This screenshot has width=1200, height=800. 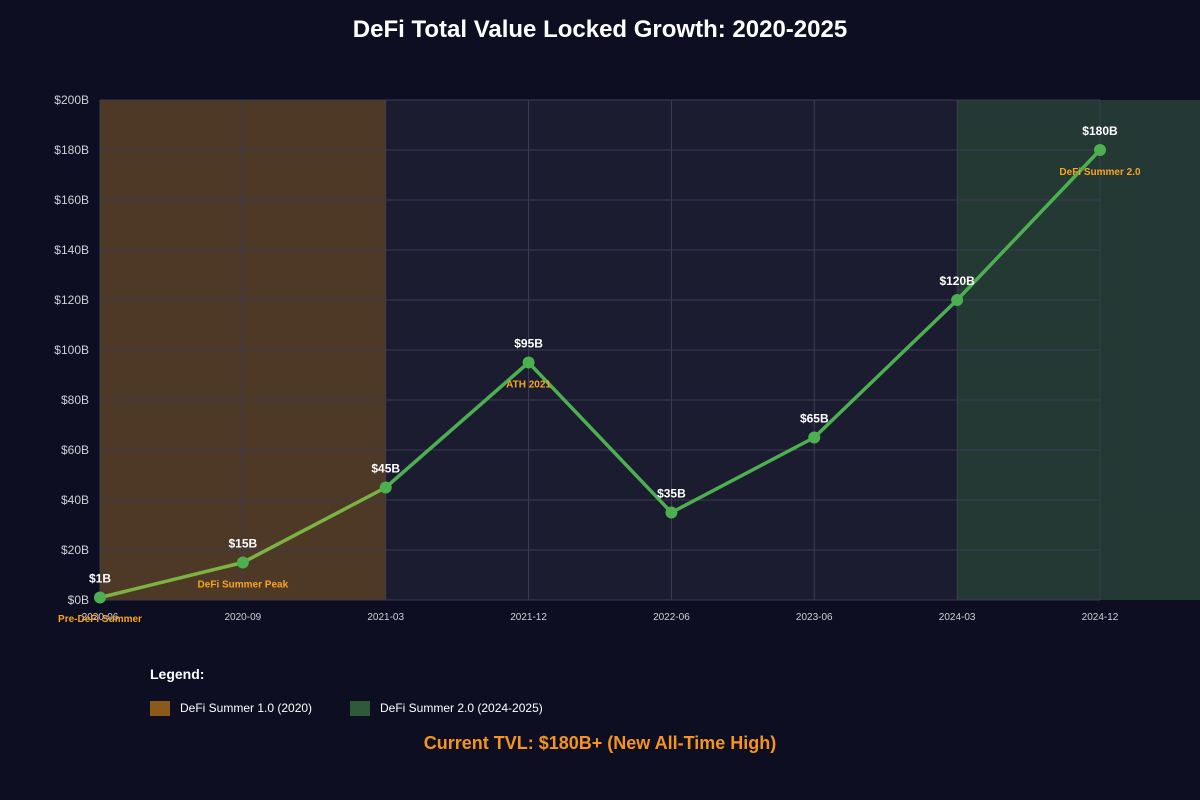 I want to click on y-tick-label: $200B, so click(x=71, y=100).